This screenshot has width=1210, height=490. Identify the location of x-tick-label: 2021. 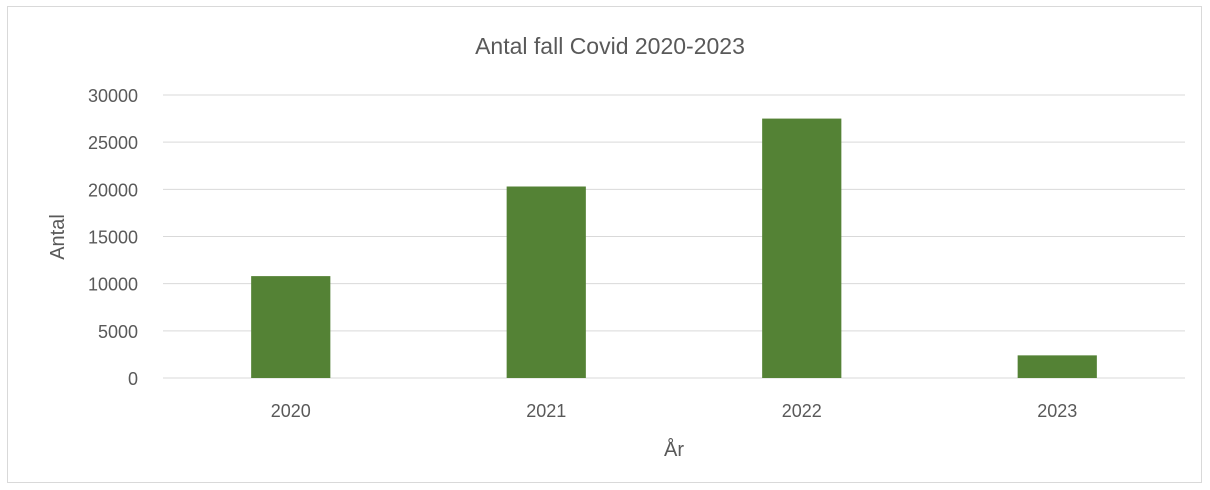
(546, 411).